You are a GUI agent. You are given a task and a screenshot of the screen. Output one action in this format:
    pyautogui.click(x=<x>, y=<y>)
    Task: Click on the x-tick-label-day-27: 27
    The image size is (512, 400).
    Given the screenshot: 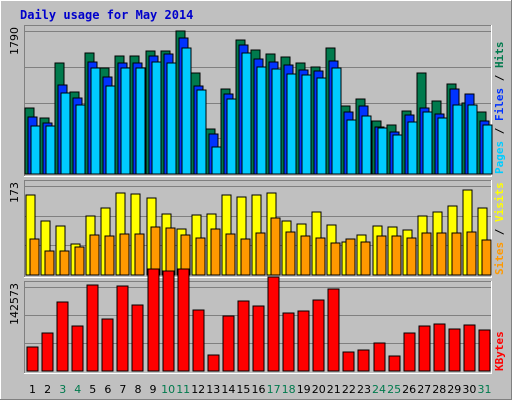 What is the action you would take?
    pyautogui.click(x=424, y=389)
    